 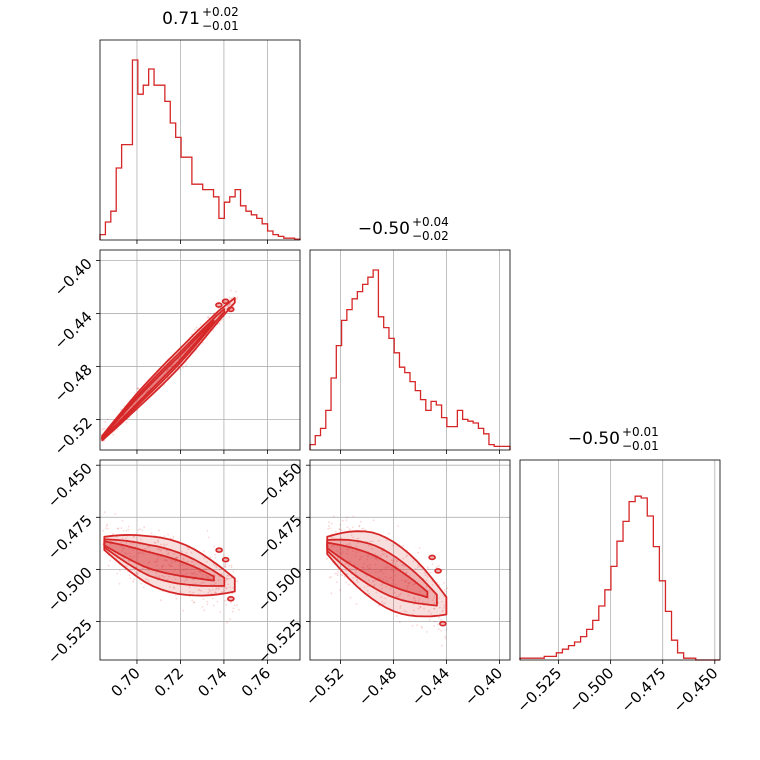 What do you see at coordinates (256, 682) in the screenshot?
I see `pair-panel-1-xtick-label-3: 0.76` at bounding box center [256, 682].